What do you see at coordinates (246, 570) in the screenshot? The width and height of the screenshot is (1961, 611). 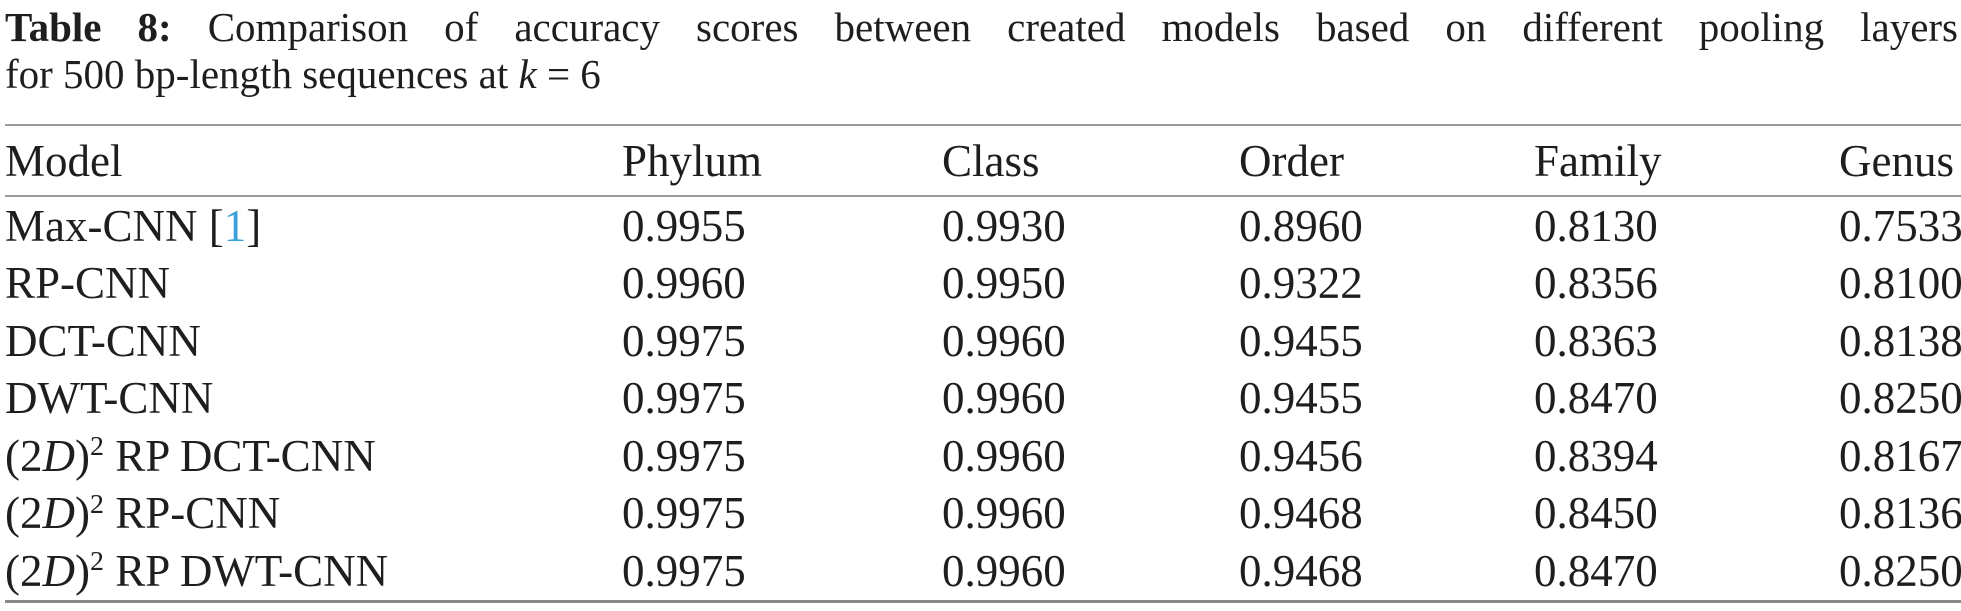 I see `model-label-part: RP DWT-CNN` at bounding box center [246, 570].